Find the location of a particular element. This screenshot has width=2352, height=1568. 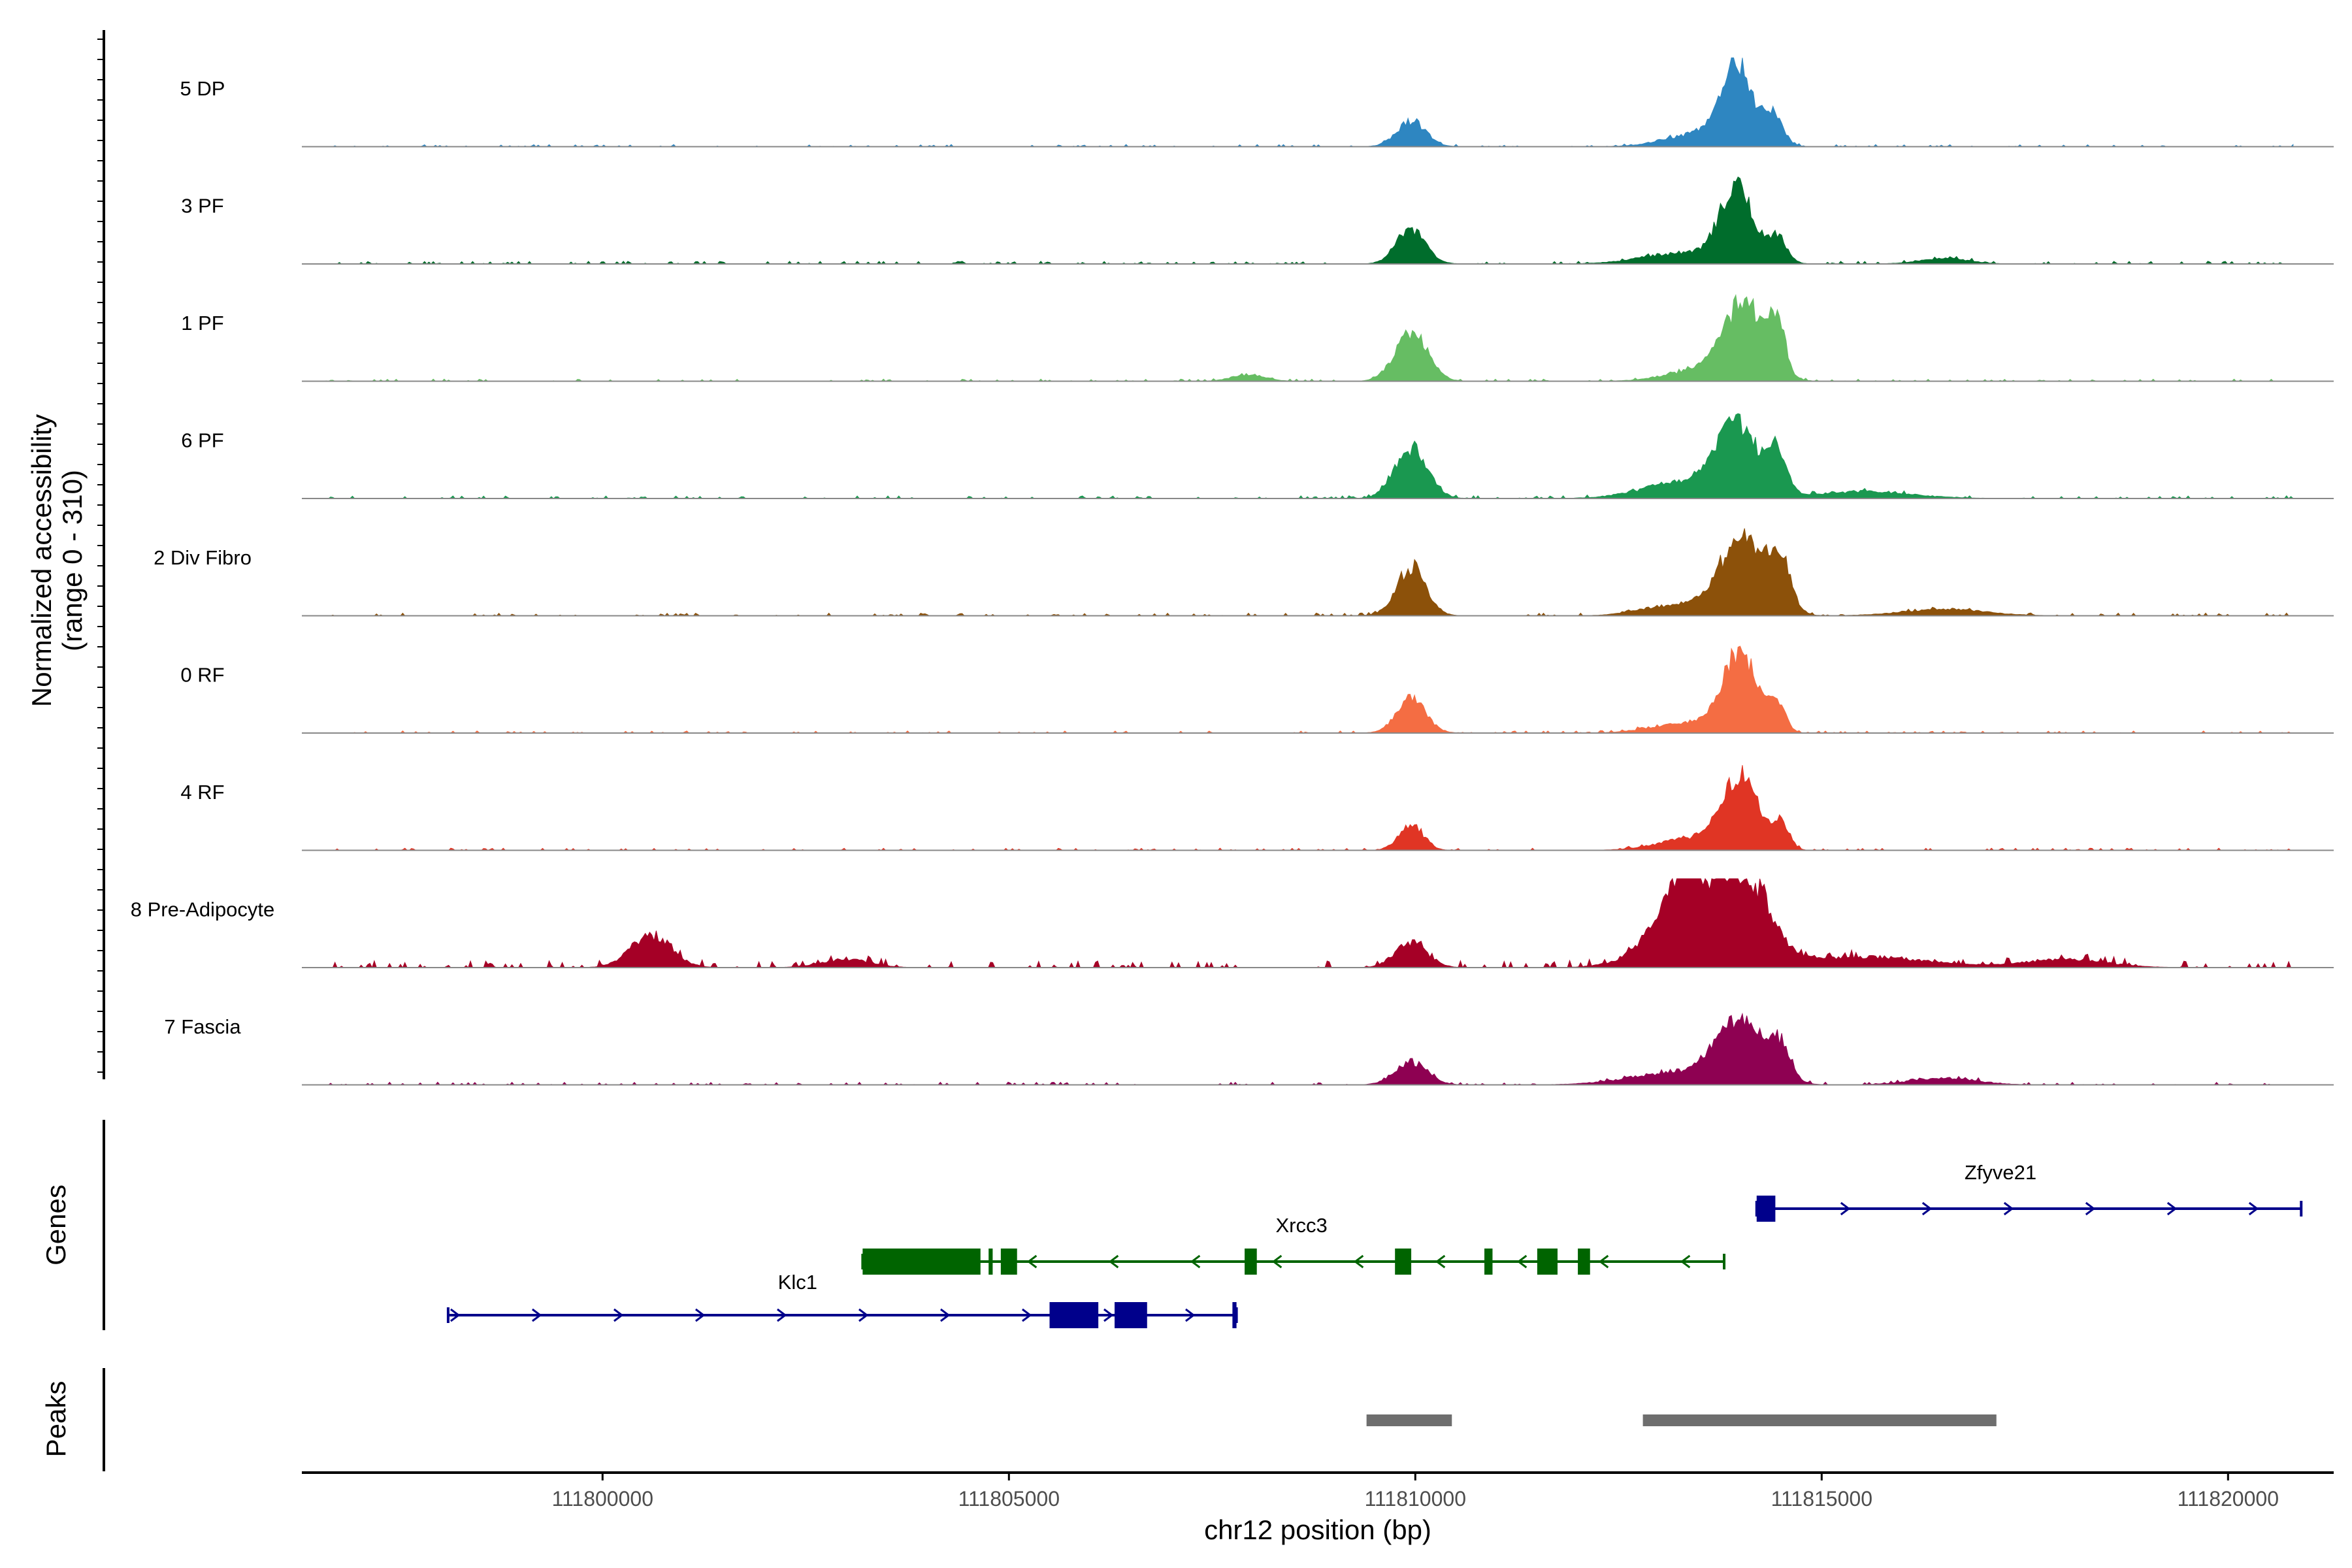

track-label: 3 PF is located at coordinates (202, 206).